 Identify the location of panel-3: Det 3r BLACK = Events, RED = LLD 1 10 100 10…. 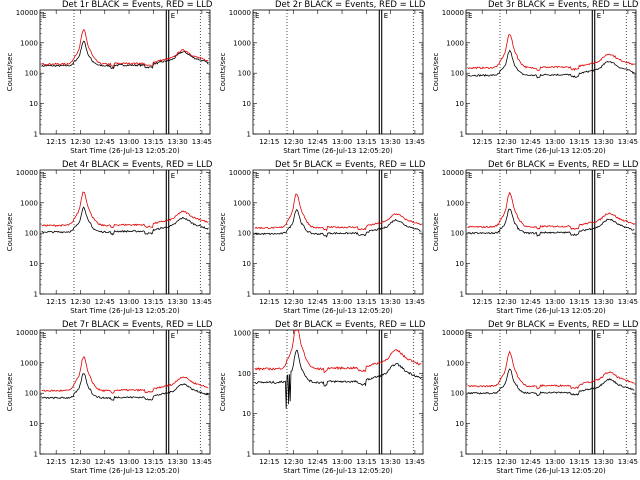
(535, 77).